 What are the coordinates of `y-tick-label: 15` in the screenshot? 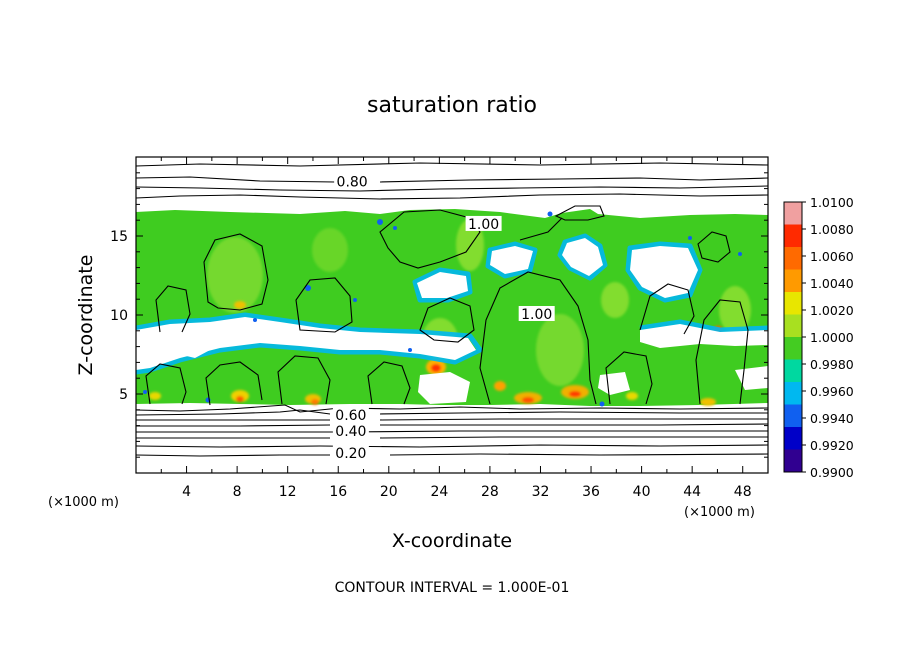 It's located at (119, 237).